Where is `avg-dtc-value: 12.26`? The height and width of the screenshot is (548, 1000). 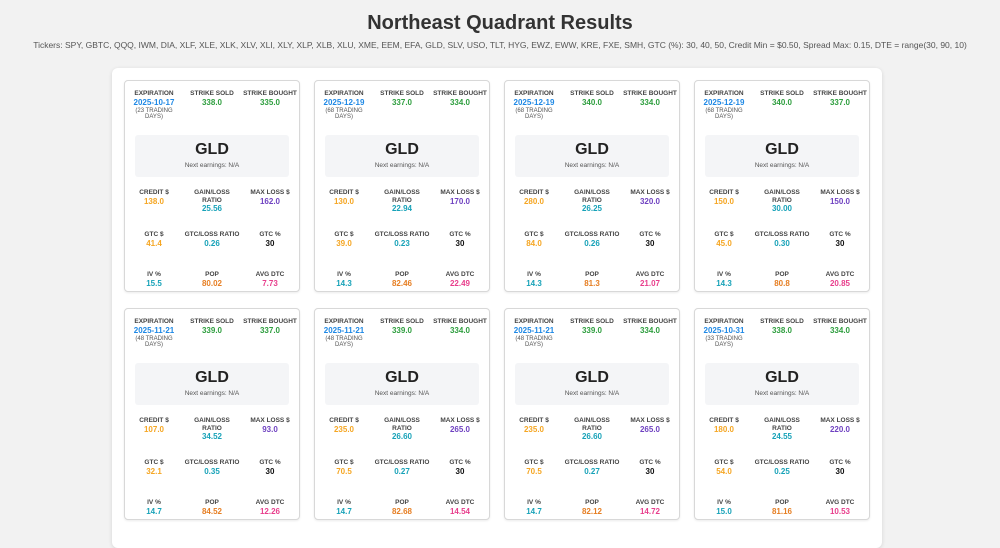
avg-dtc-value: 12.26 is located at coordinates (270, 511).